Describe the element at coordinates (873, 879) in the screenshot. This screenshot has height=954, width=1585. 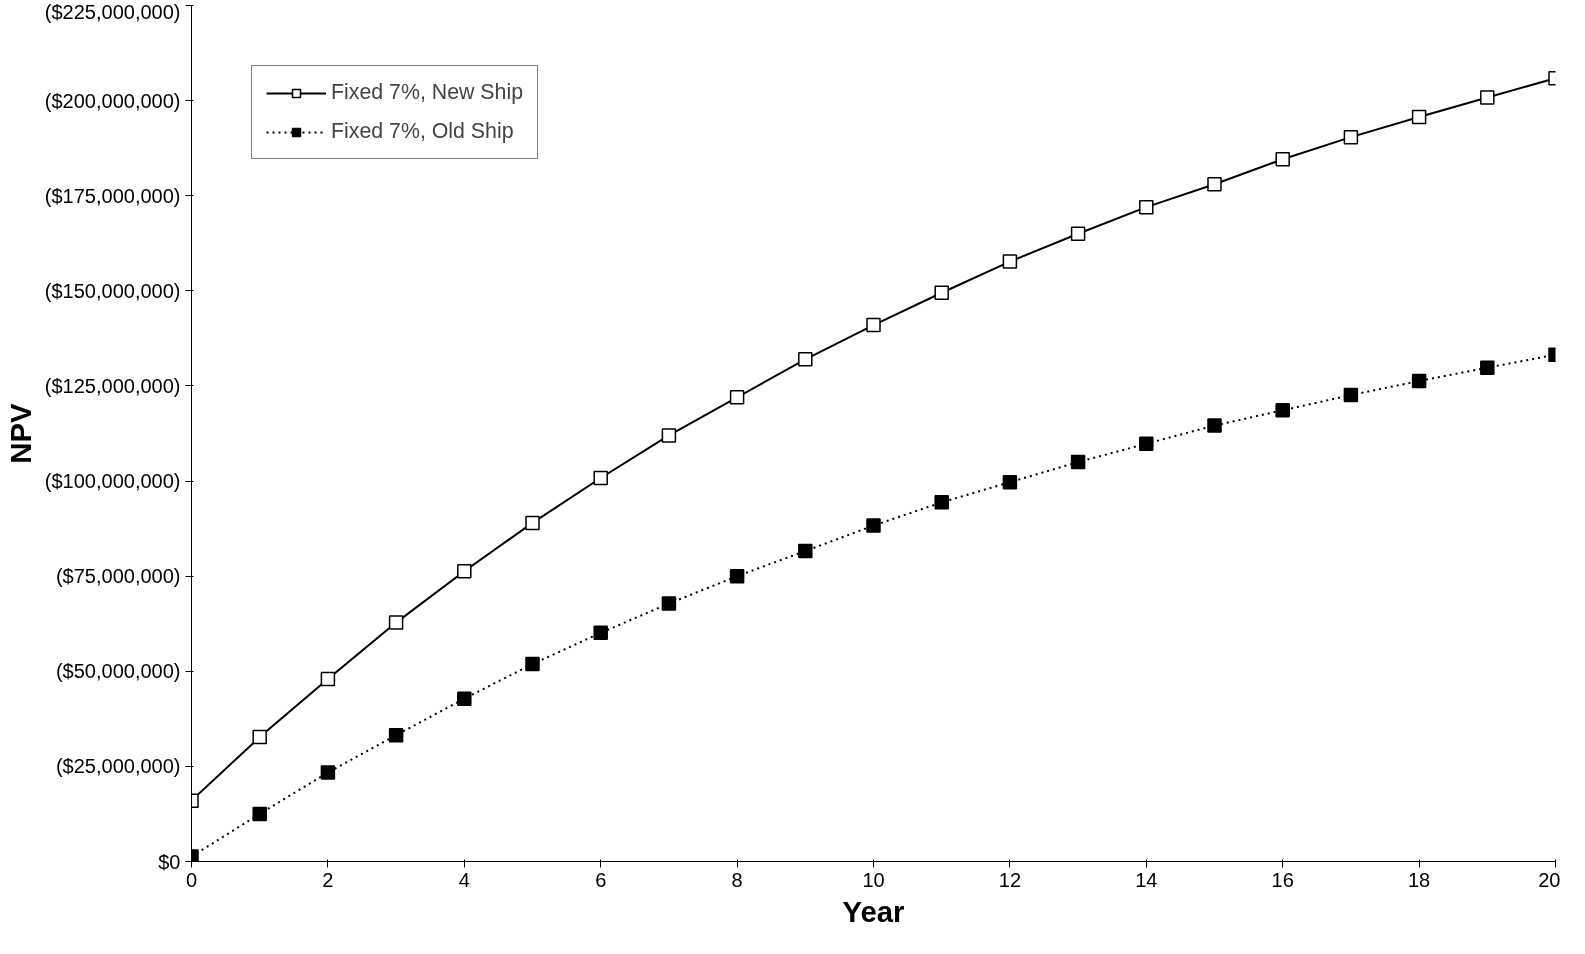
I see `x-tick-label: 10` at that location.